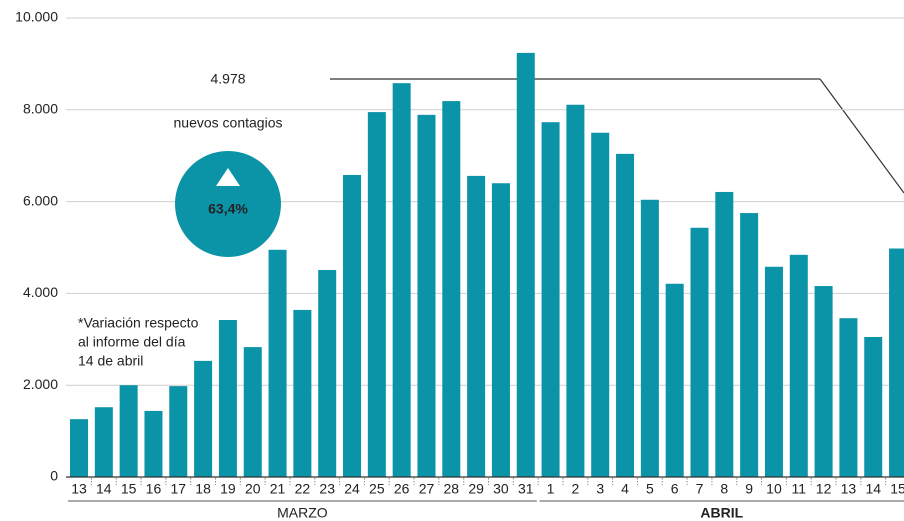 This screenshot has height=521, width=904. What do you see at coordinates (228, 489) in the screenshot?
I see `x-tick-label: 19` at bounding box center [228, 489].